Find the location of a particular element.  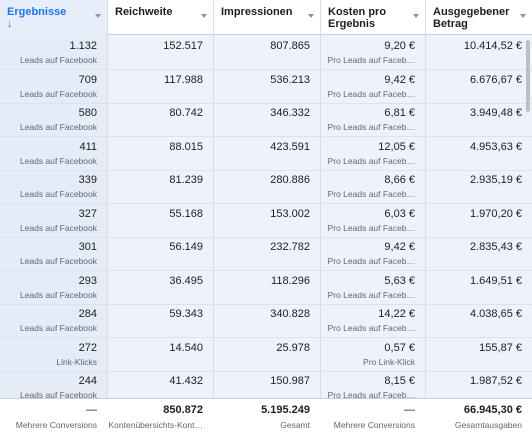

cell-value: 272 is located at coordinates (87, 347).